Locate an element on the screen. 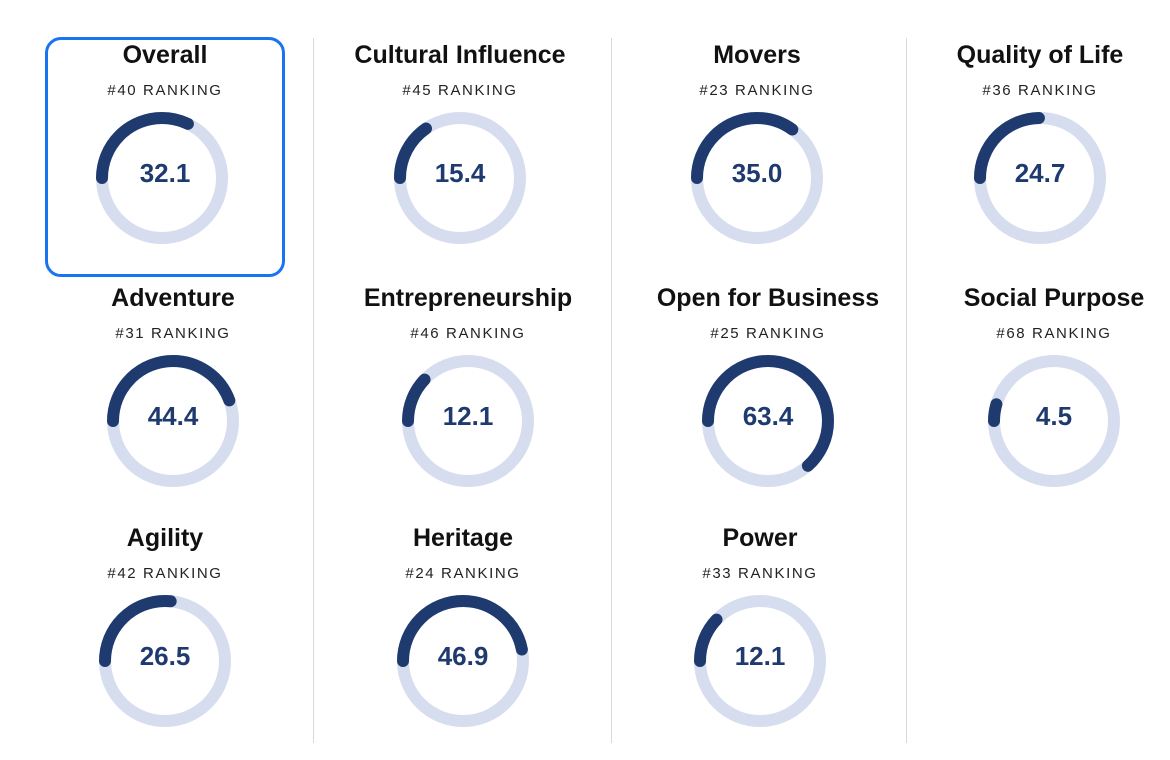 The image size is (1170, 760). metric-title: Agility is located at coordinates (165, 538).